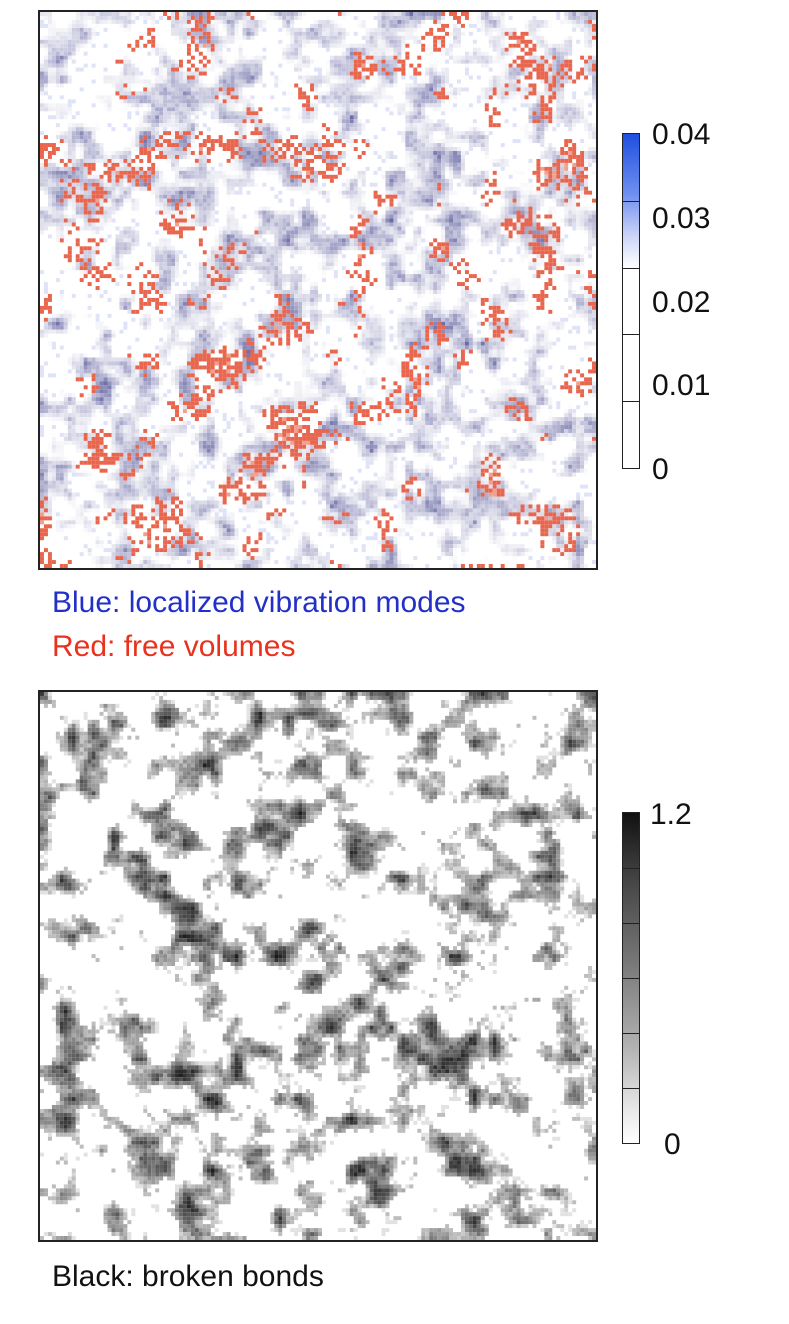  I want to click on colorbar-top-tick-4: 0, so click(660, 470).